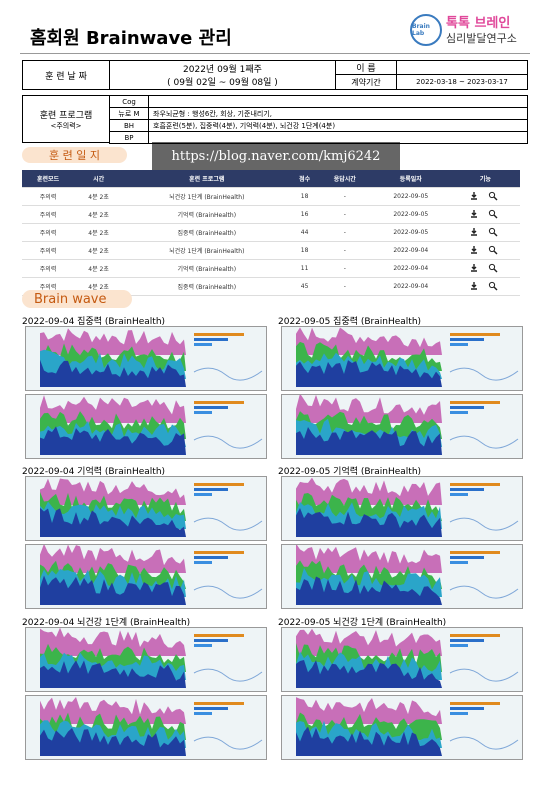 Image resolution: width=551 pixels, height=794 pixels. What do you see at coordinates (304, 268) in the screenshot?
I see `log-cell: 11` at bounding box center [304, 268].